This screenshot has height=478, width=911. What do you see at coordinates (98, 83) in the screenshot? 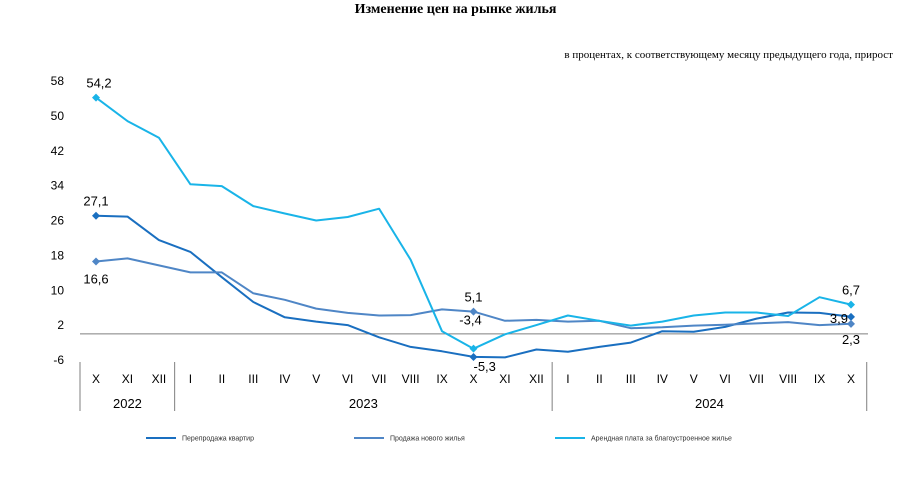
I see `data-label: 54,2` at bounding box center [98, 83].